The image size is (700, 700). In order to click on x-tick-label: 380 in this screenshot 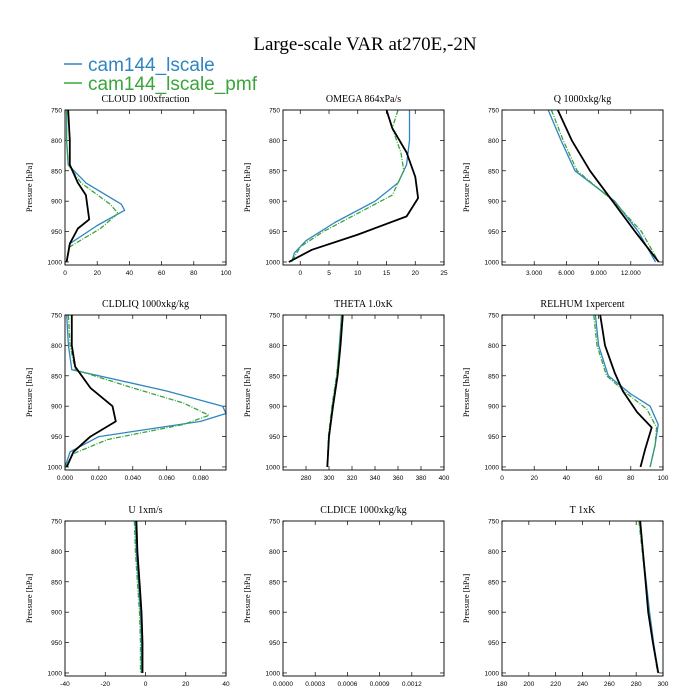, I will do `click(421, 478)`.